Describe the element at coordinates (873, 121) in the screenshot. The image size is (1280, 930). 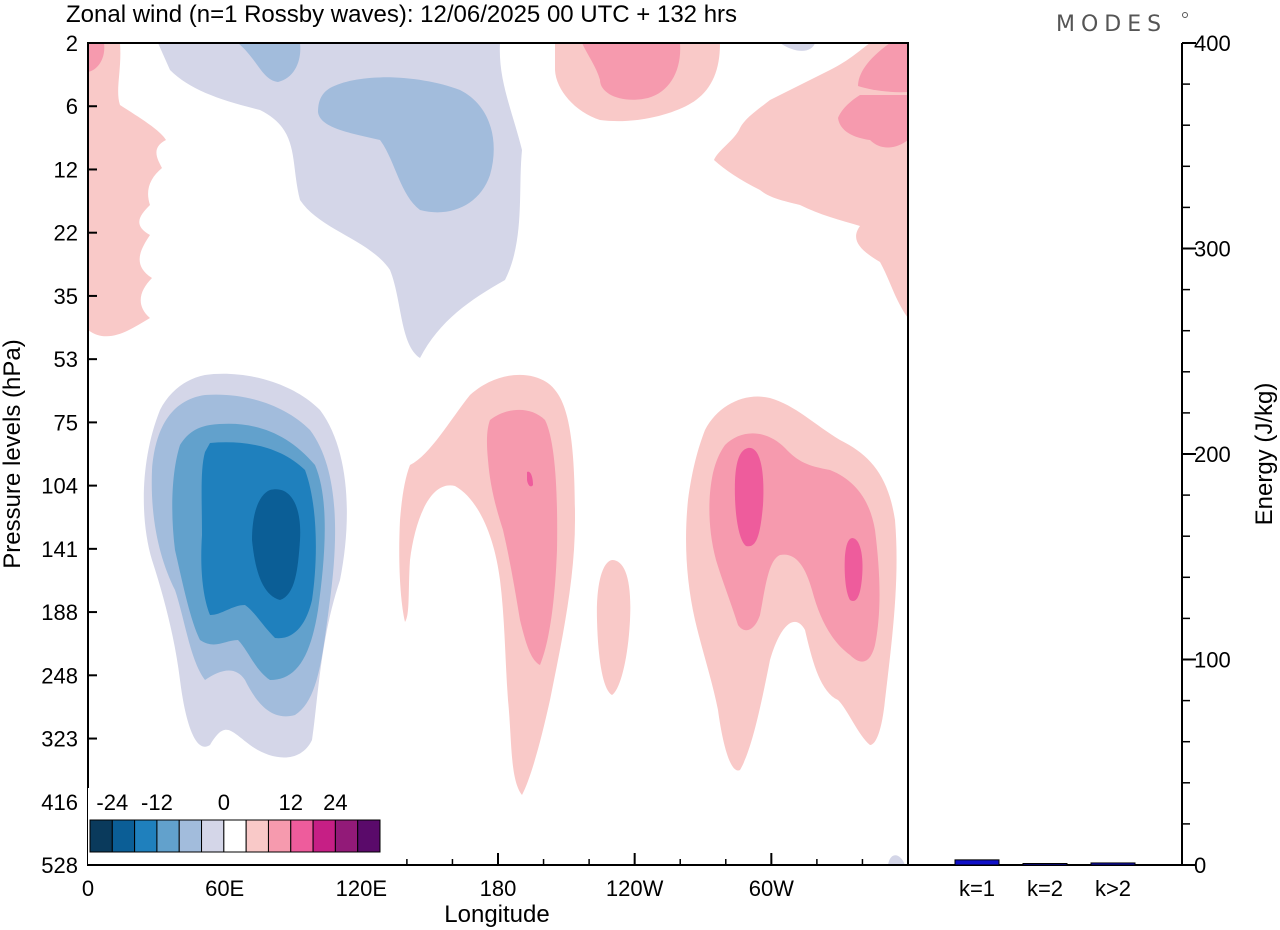
I see `contour-pos6-right-a` at that location.